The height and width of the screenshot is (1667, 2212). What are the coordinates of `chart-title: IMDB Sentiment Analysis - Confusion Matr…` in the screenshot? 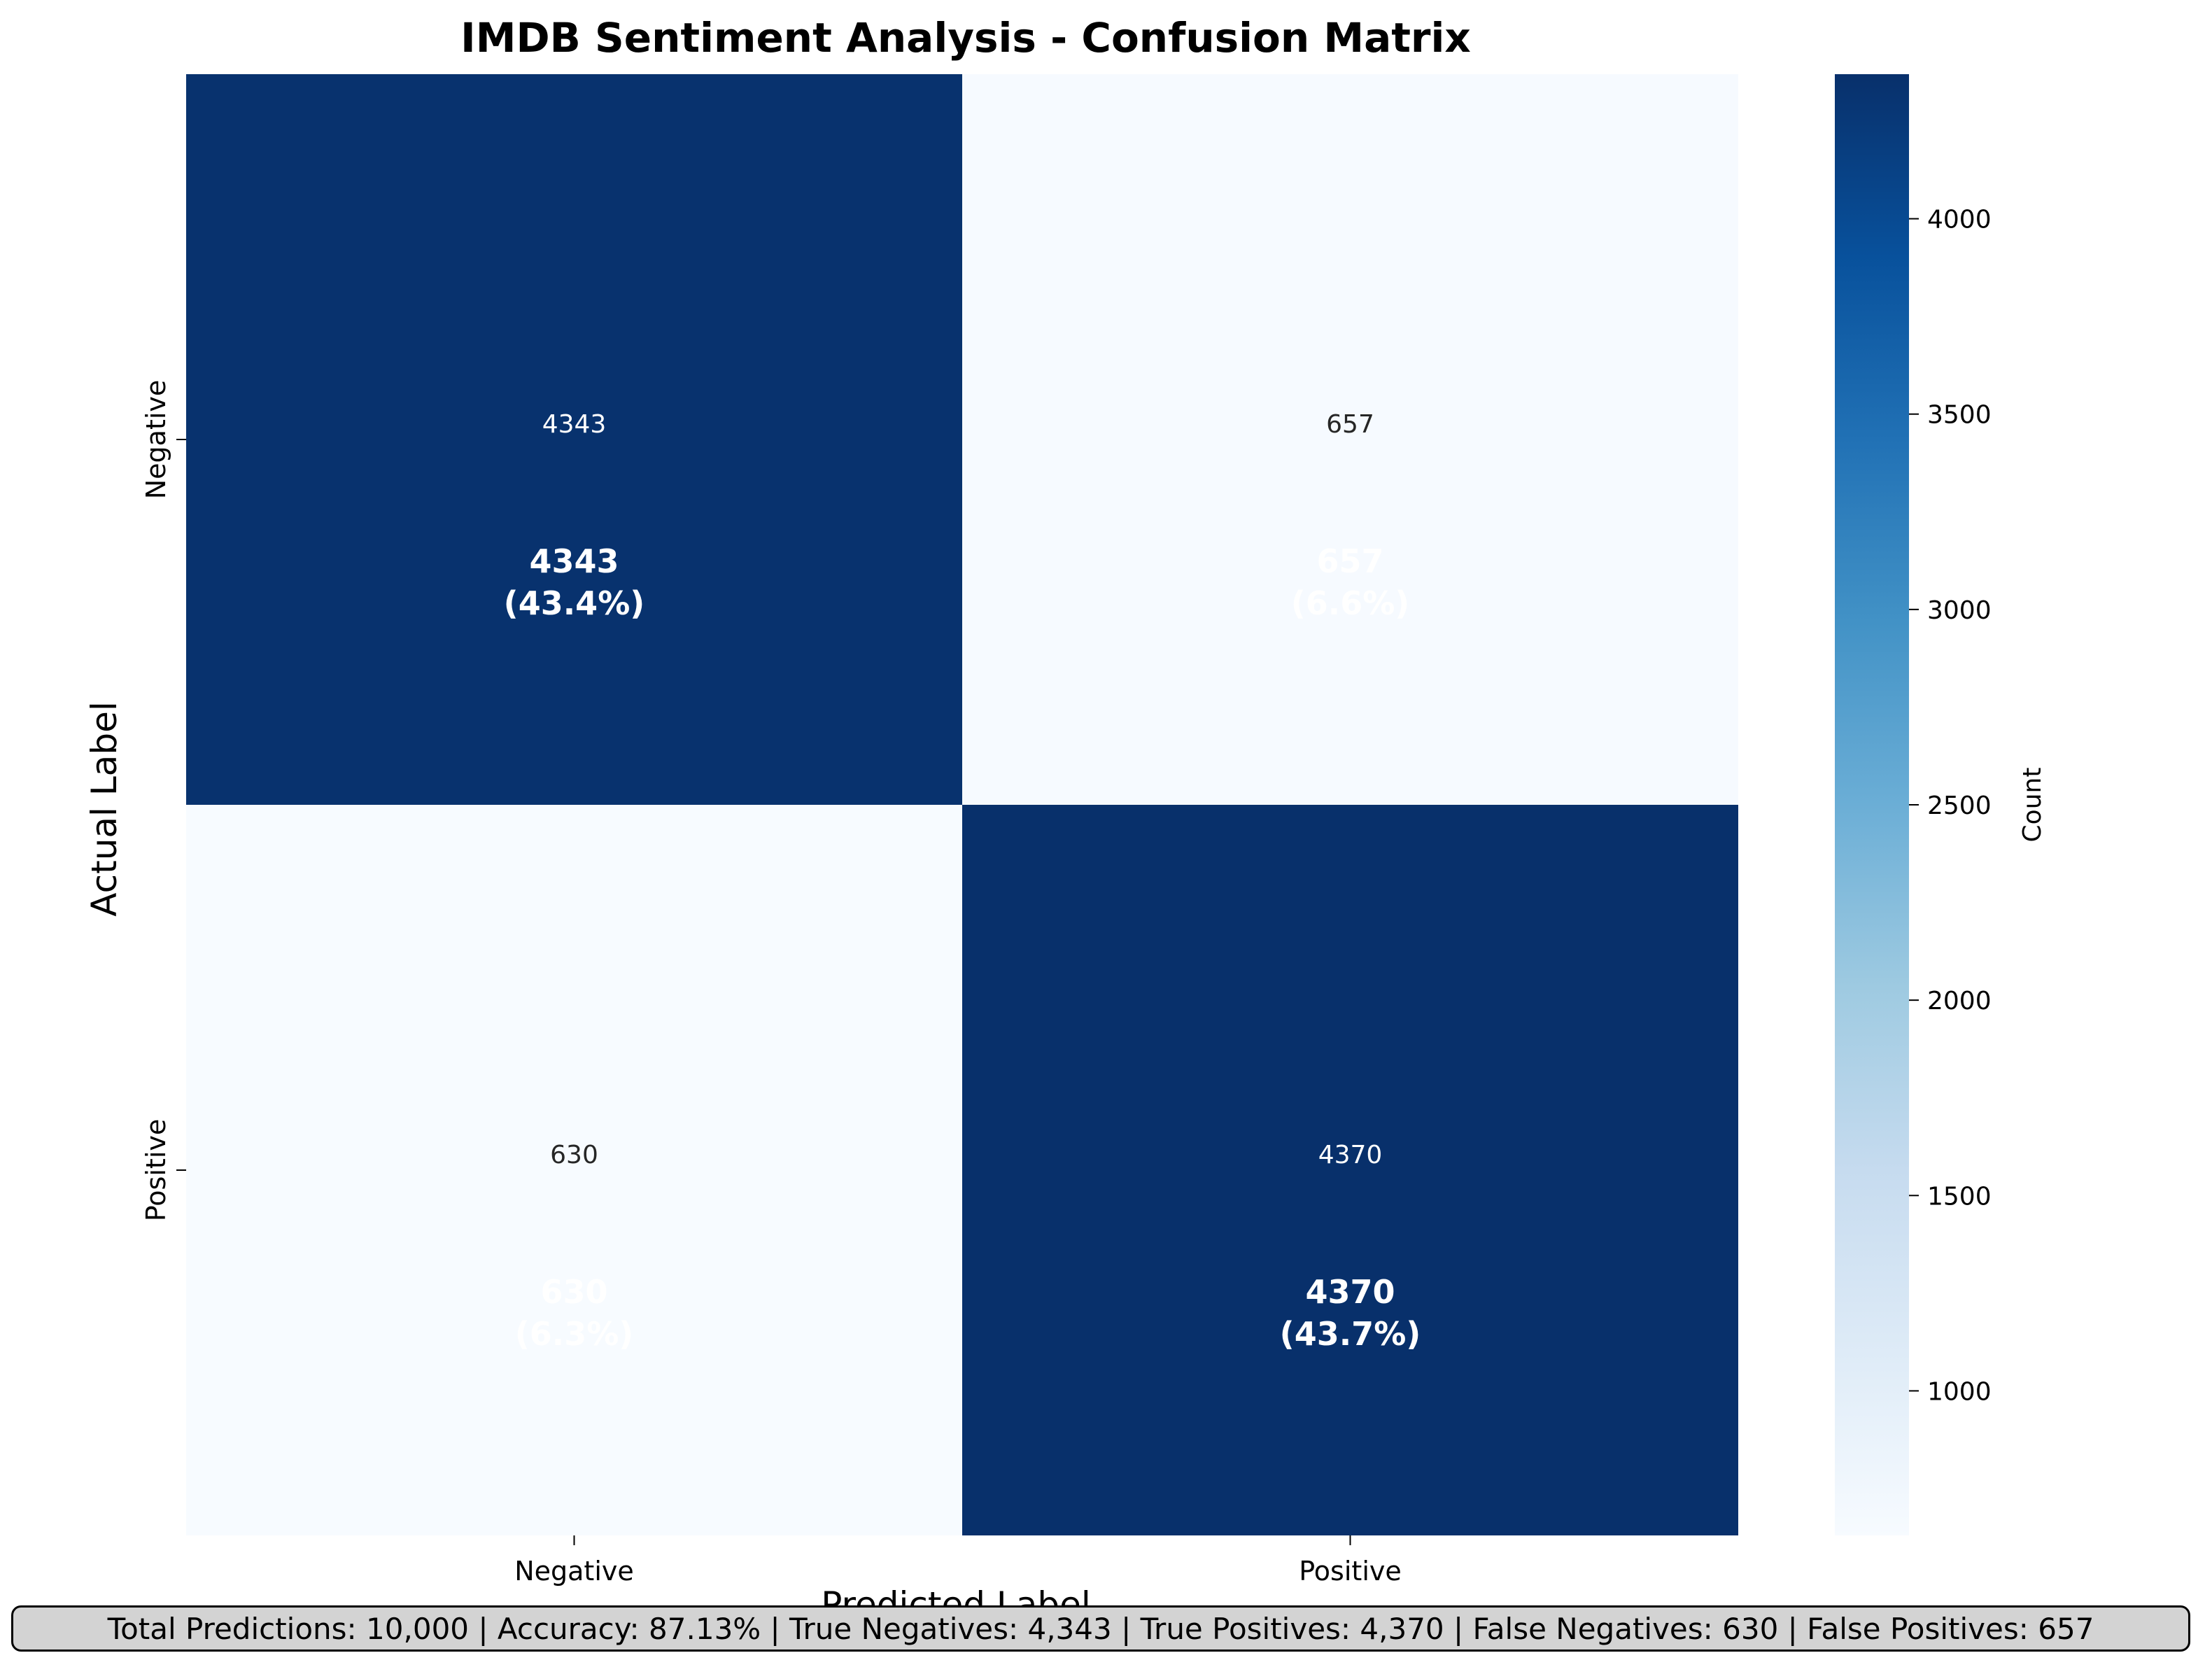 It's located at (965, 38).